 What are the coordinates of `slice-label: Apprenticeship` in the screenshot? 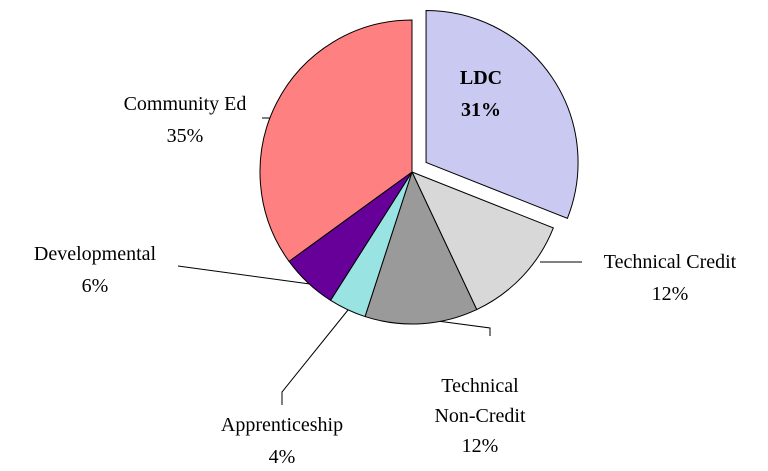 It's located at (282, 425).